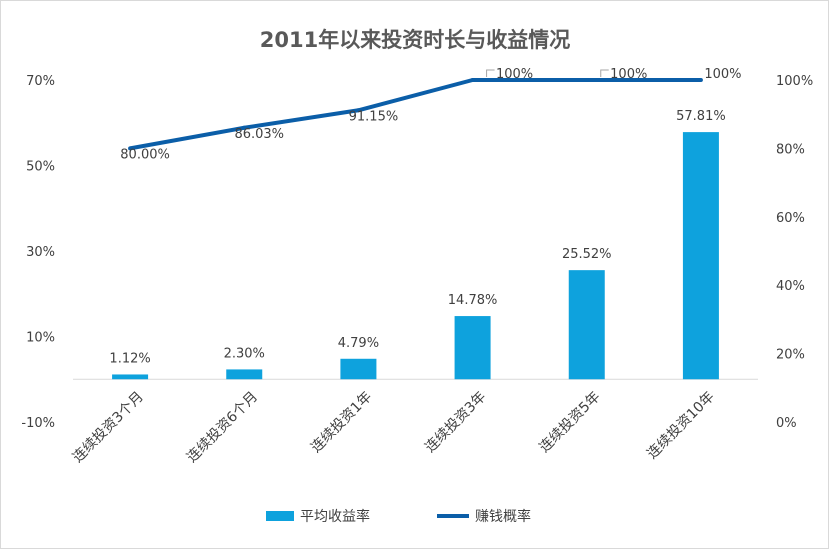 The image size is (829, 550). Describe the element at coordinates (456, 422) in the screenshot. I see `category-label: 连续投资3年` at that location.